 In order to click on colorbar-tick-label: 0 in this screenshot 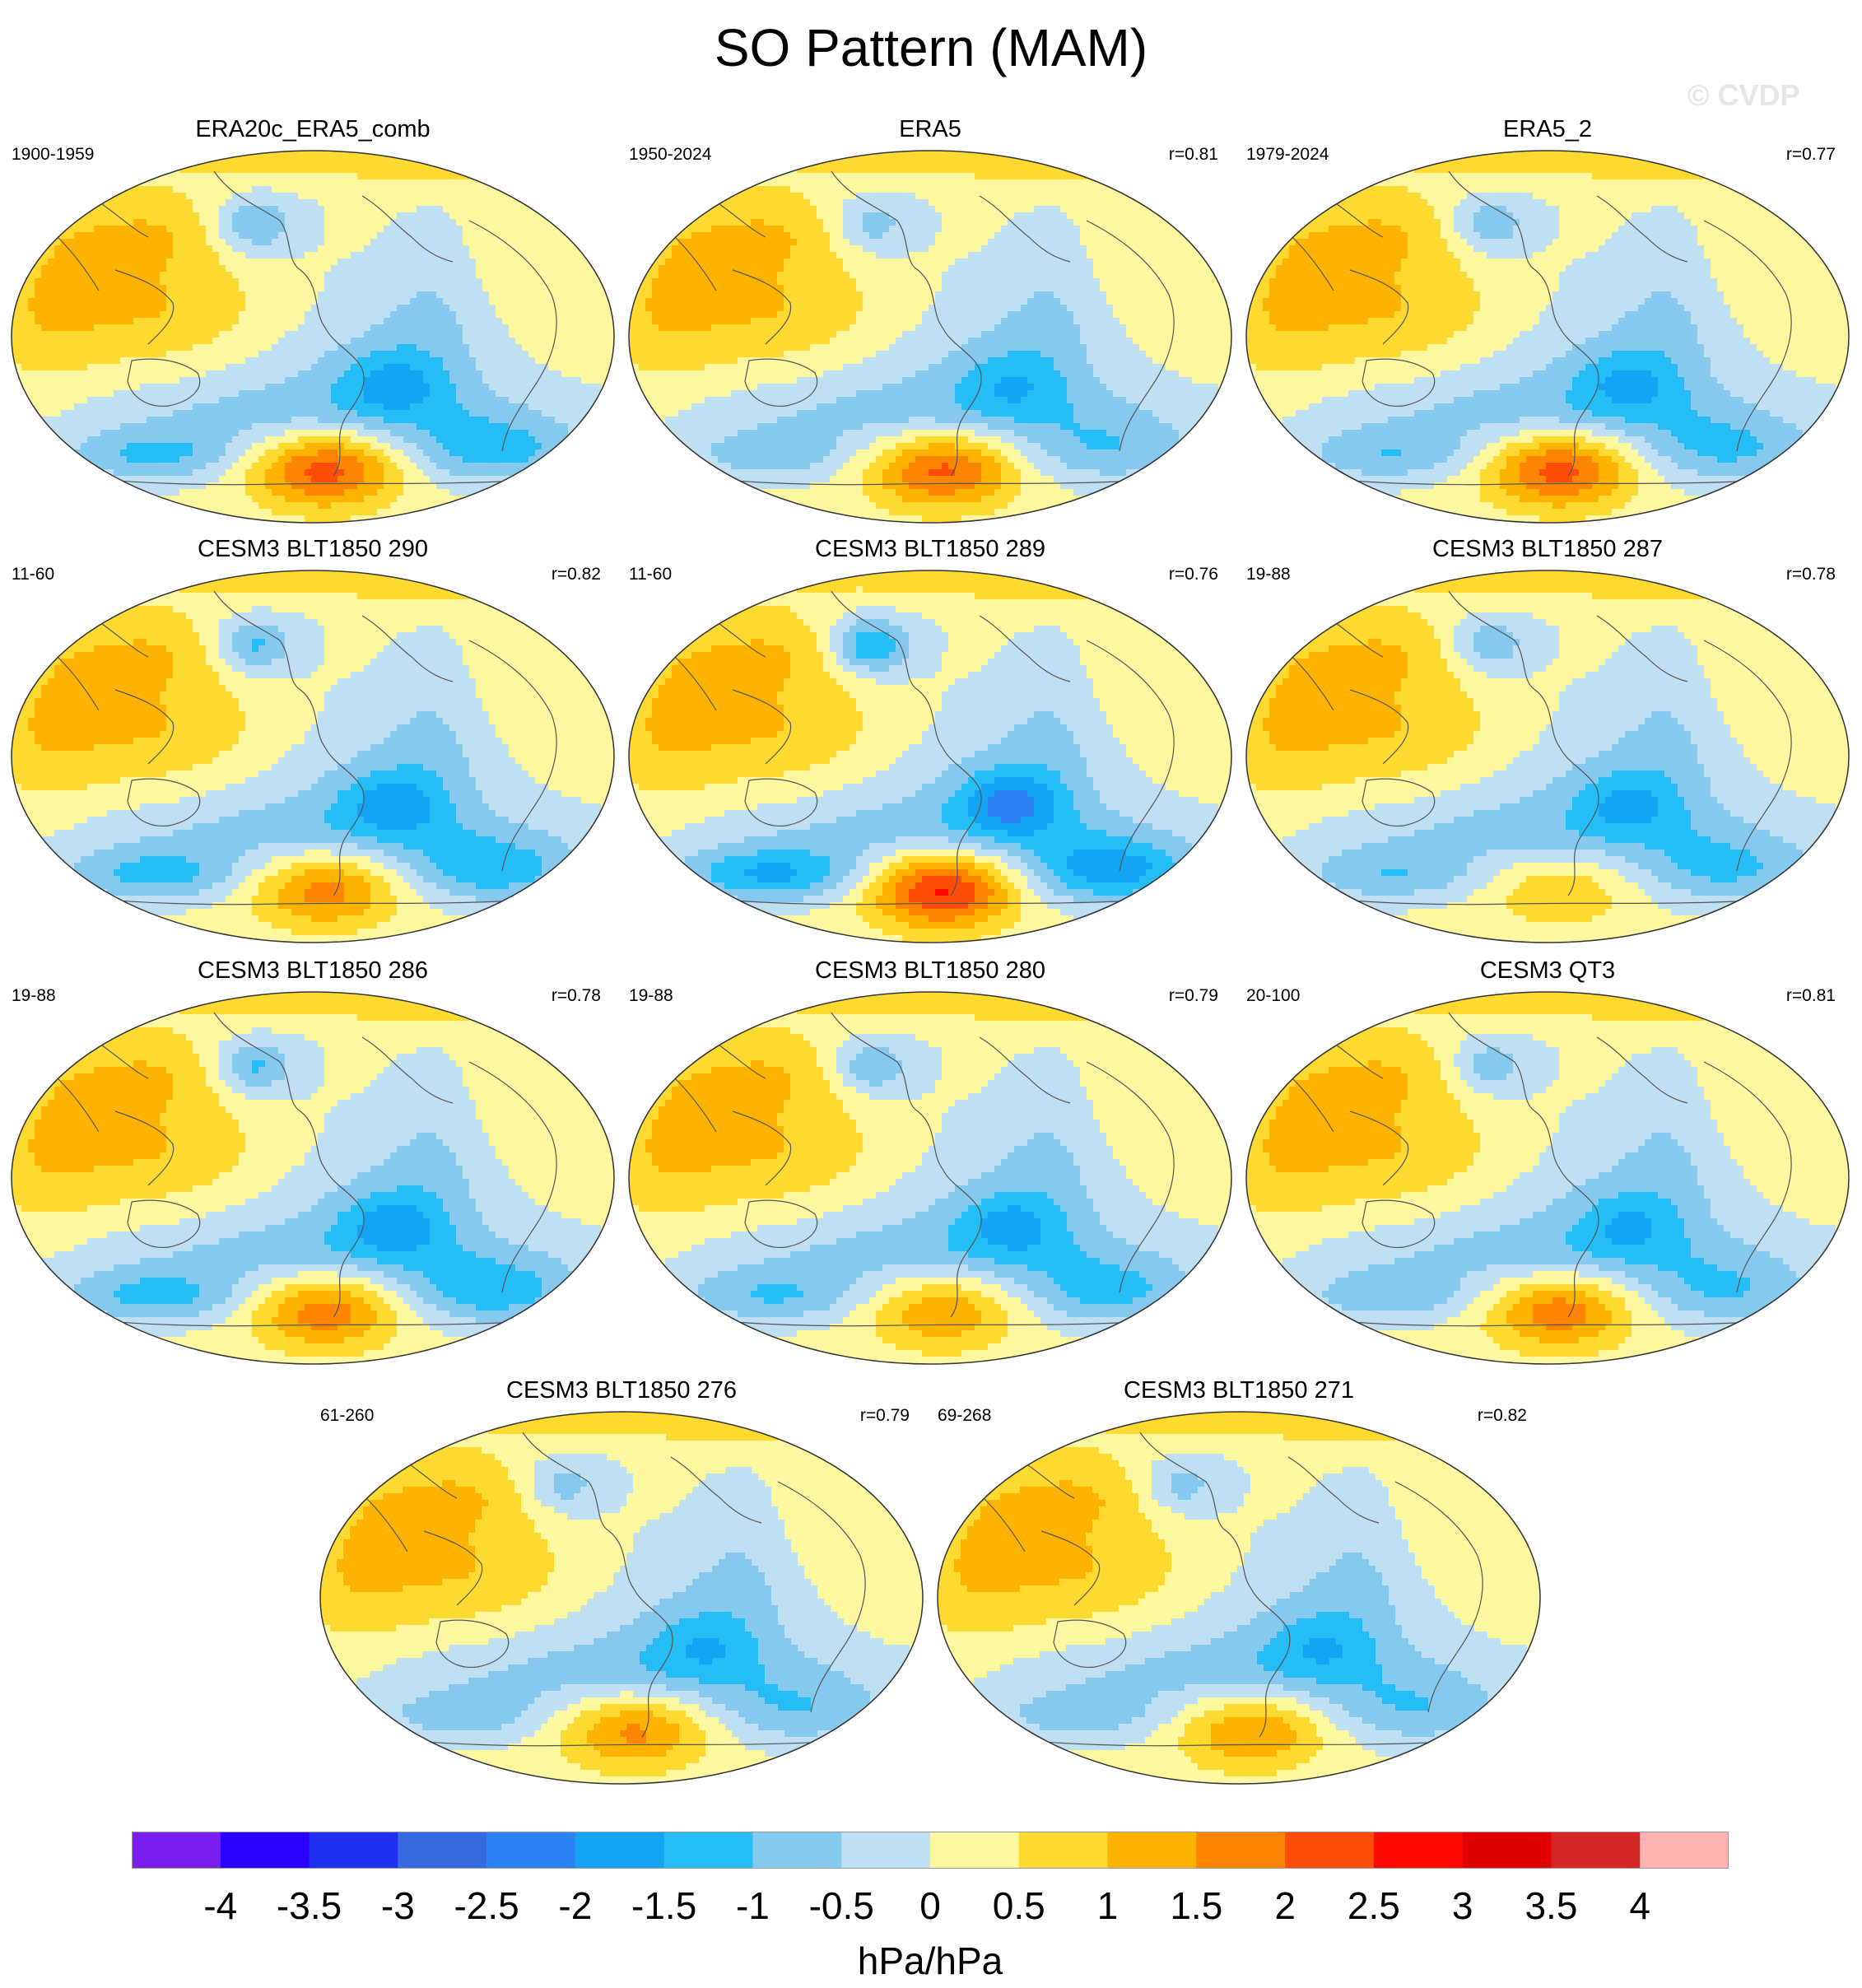, I will do `click(930, 1905)`.